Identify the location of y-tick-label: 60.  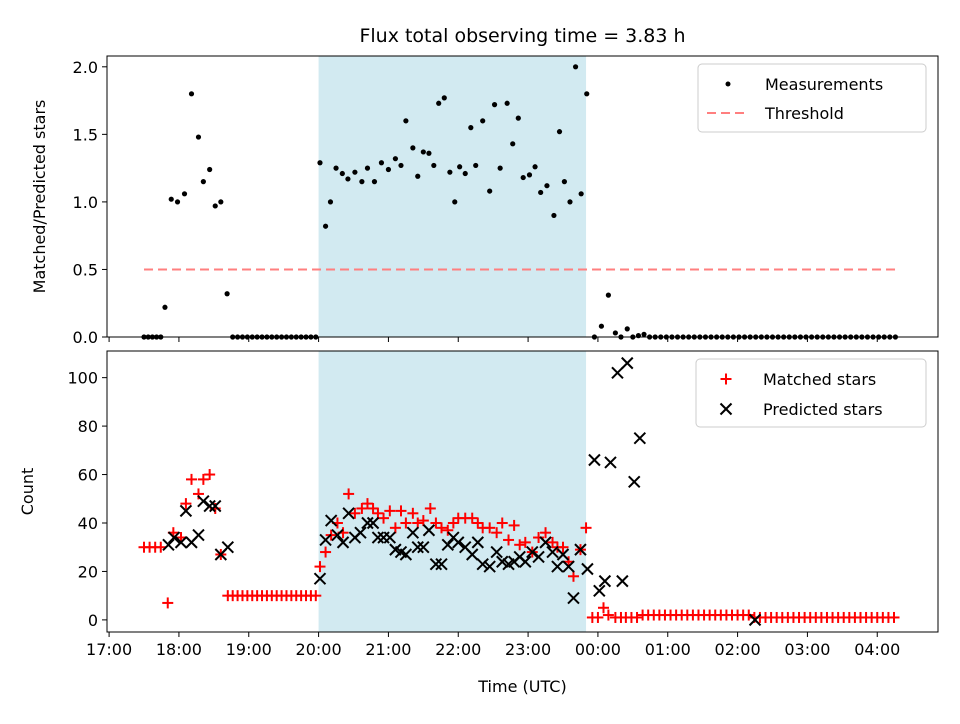
(88, 475).